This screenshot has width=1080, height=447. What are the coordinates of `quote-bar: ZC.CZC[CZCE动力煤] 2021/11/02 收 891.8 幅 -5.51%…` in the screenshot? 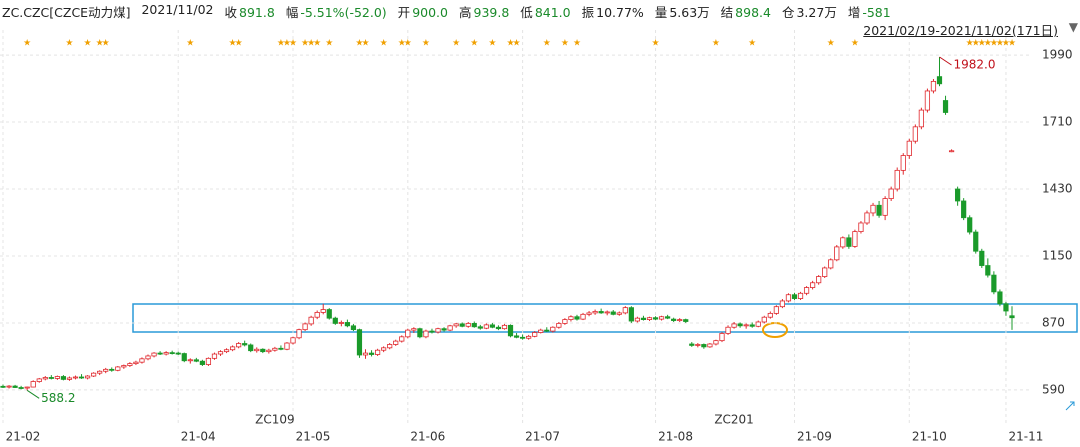 It's located at (446, 11).